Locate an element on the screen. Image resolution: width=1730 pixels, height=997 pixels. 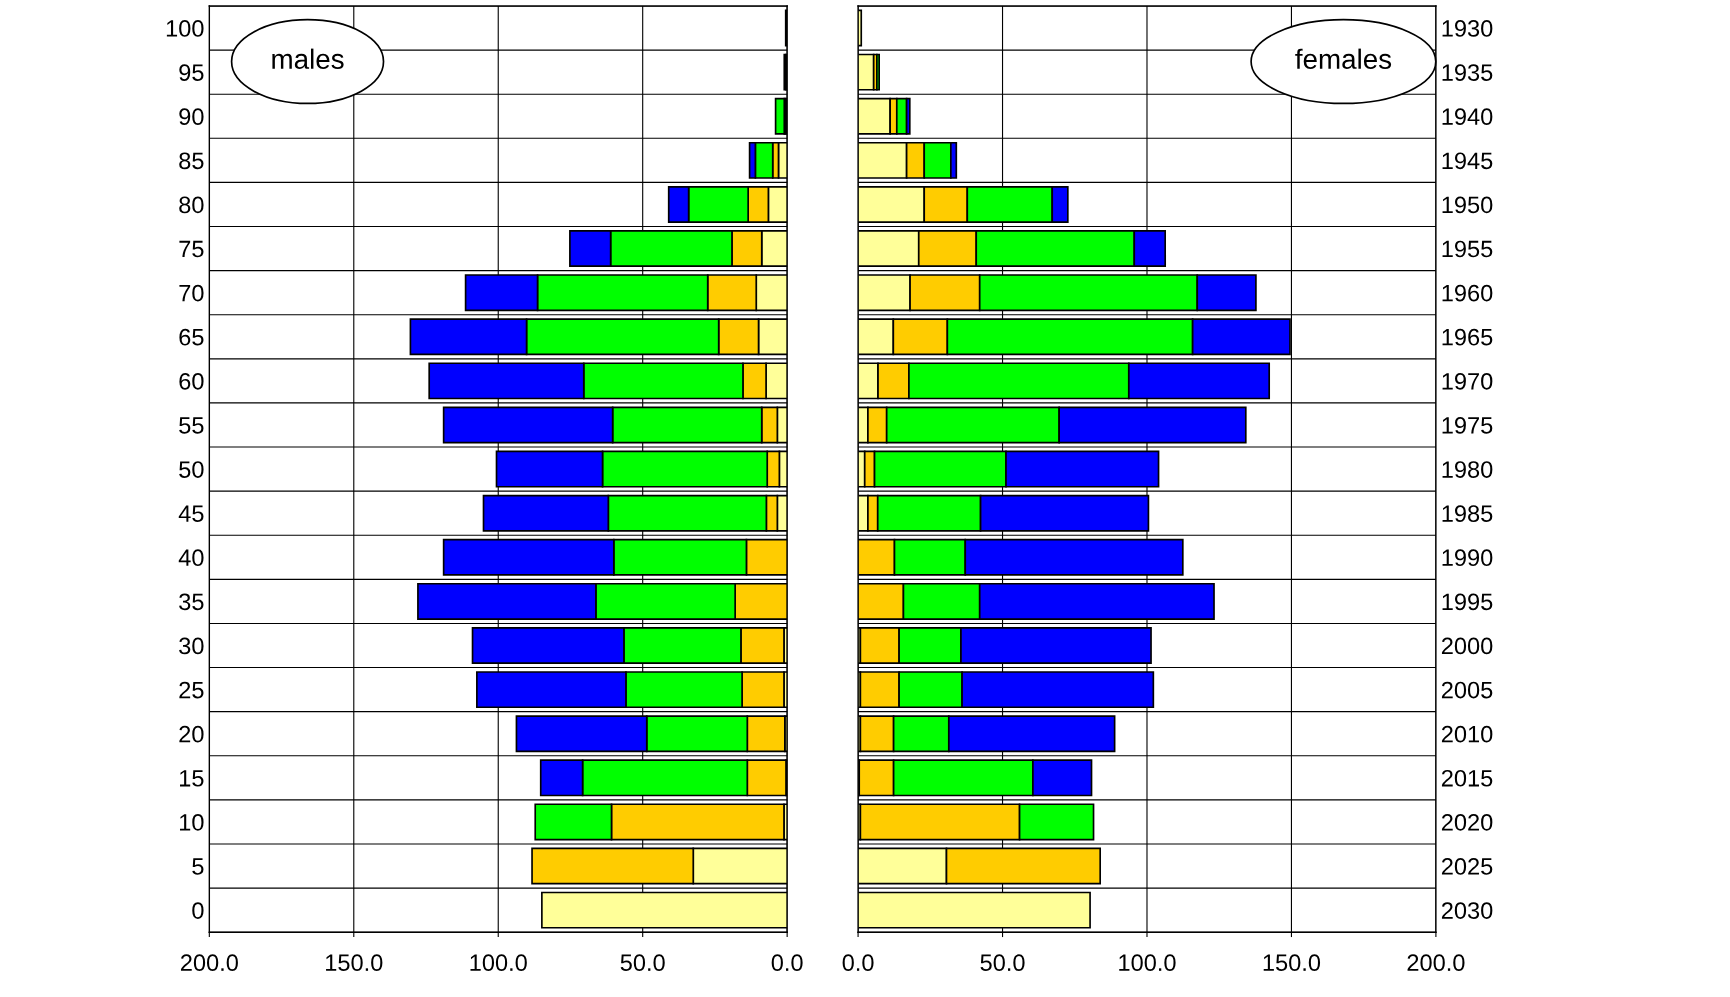
y-tick-label: 65 is located at coordinates (191, 337).